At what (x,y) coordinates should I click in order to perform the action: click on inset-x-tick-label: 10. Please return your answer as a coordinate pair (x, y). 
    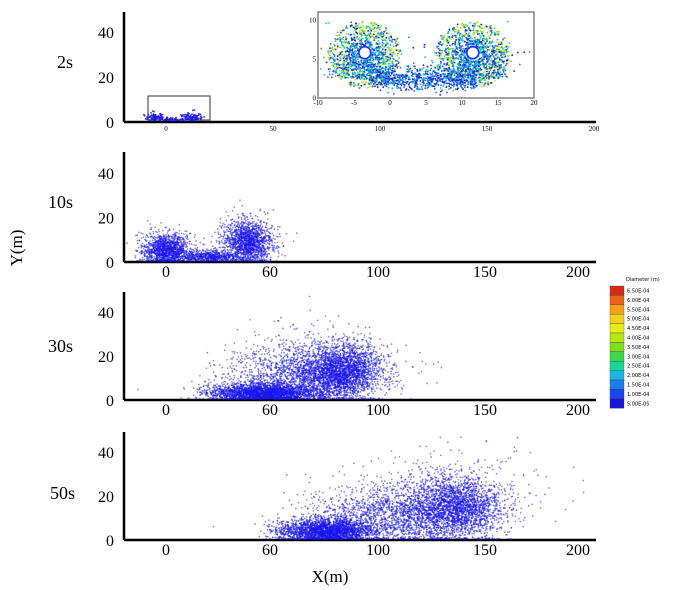
    Looking at the image, I should click on (463, 103).